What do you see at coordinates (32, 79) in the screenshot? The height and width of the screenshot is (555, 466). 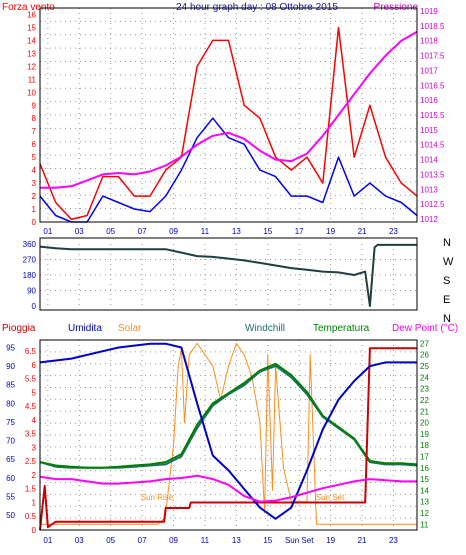 I see `wind-axis-tick-label: 11` at bounding box center [32, 79].